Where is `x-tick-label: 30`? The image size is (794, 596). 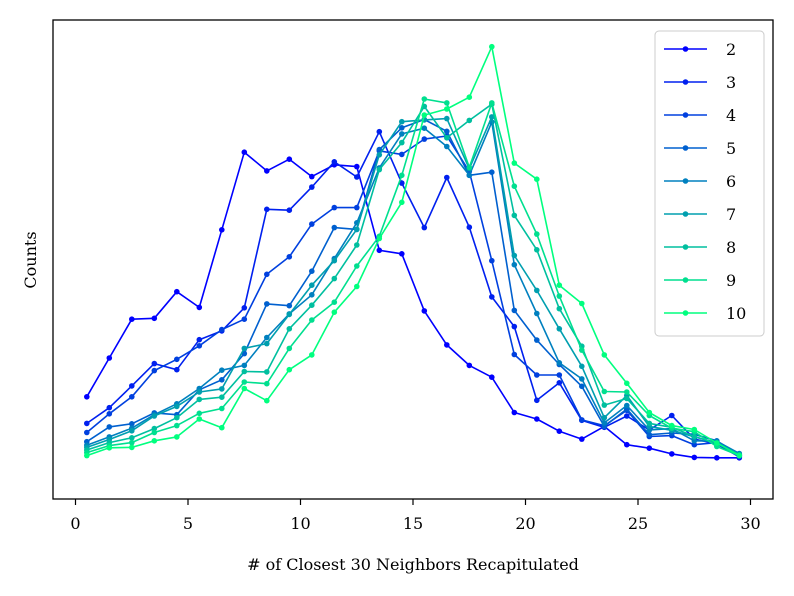
x-tick-label: 30 is located at coordinates (750, 523).